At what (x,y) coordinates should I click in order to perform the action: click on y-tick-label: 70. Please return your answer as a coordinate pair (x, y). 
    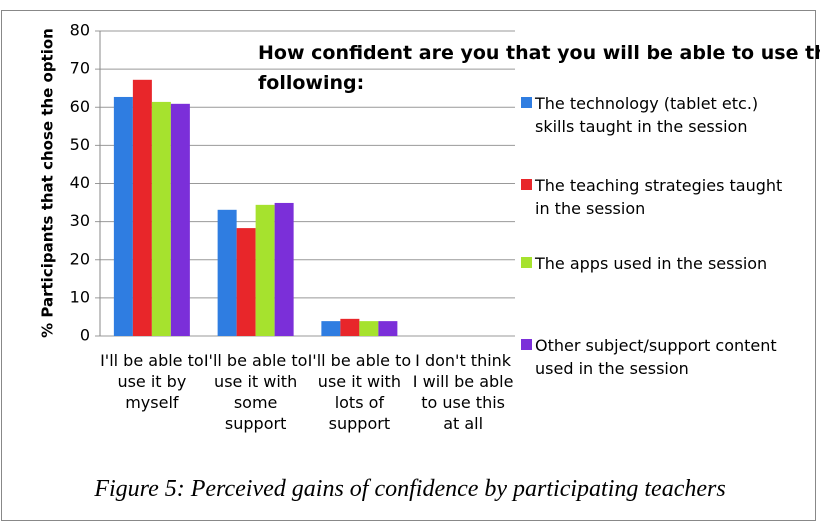
    Looking at the image, I should click on (80, 68).